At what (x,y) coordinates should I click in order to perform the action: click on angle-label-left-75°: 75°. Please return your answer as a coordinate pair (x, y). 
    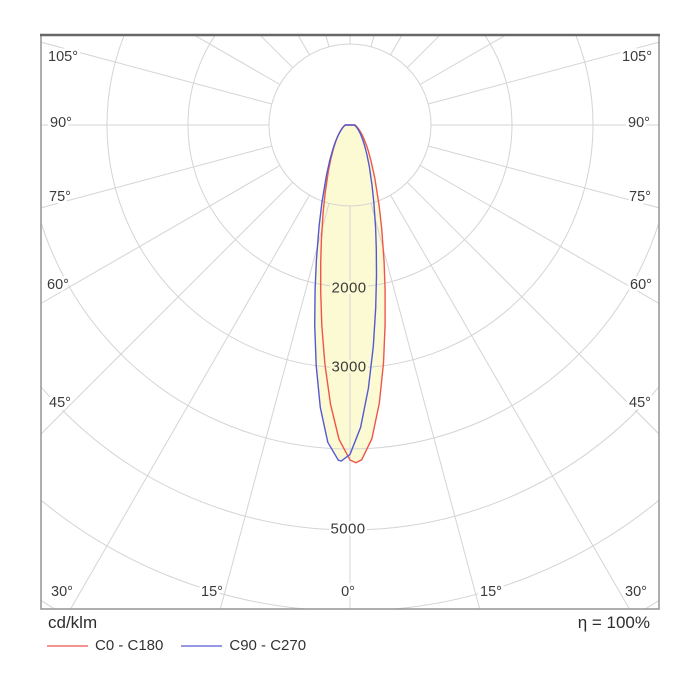
    Looking at the image, I should click on (60, 197).